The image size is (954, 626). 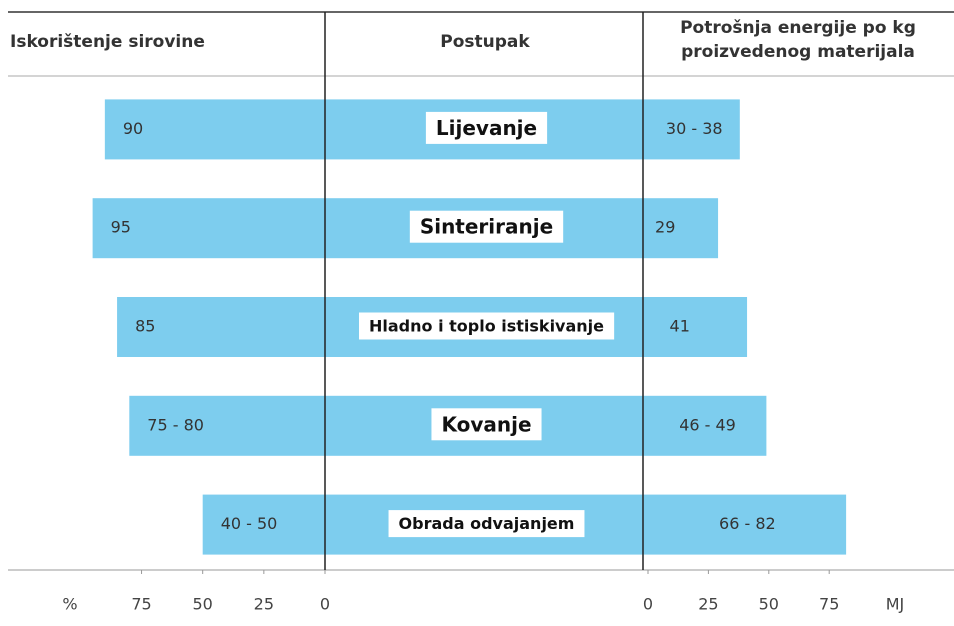 What do you see at coordinates (203, 604) in the screenshot?
I see `x-tick-label: 50` at bounding box center [203, 604].